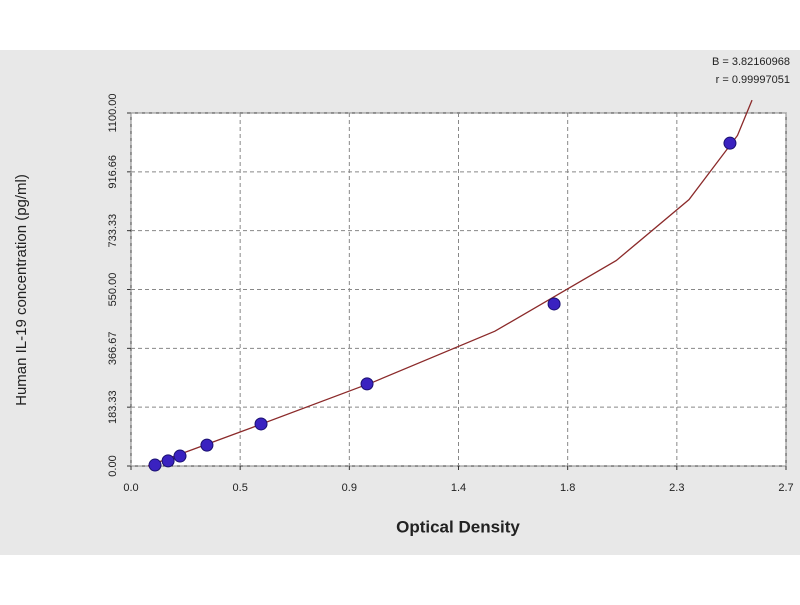 The width and height of the screenshot is (800, 605). Describe the element at coordinates (113, 290) in the screenshot. I see `y-tick-label: 550.00` at that location.